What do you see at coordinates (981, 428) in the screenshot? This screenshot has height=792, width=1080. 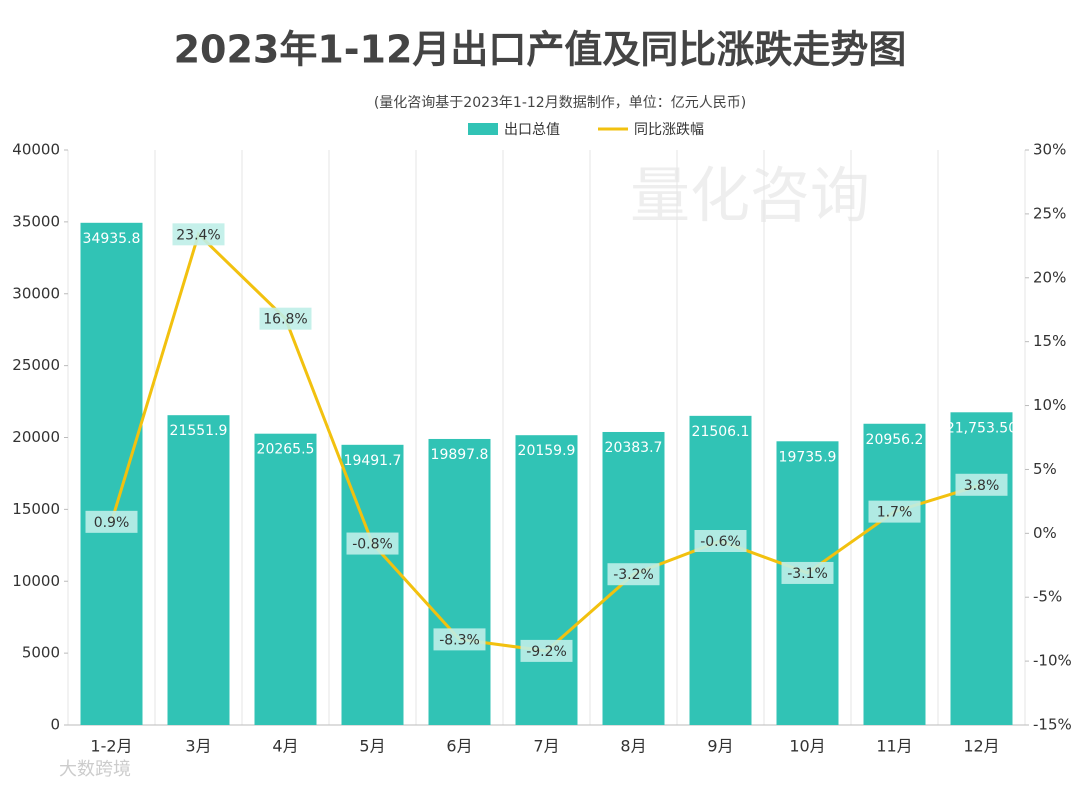 I see `bar-value-label: 21,753.50` at bounding box center [981, 428].